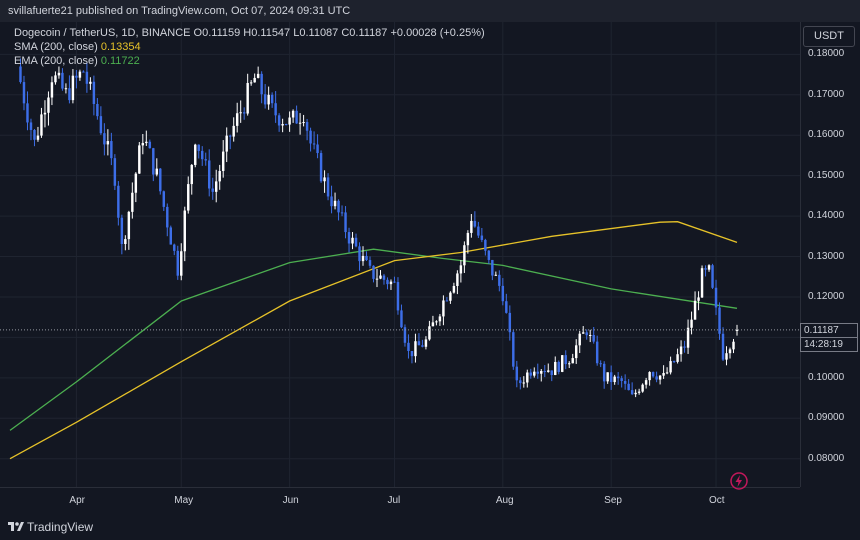  I want to click on currency-button: USDT, so click(829, 36).